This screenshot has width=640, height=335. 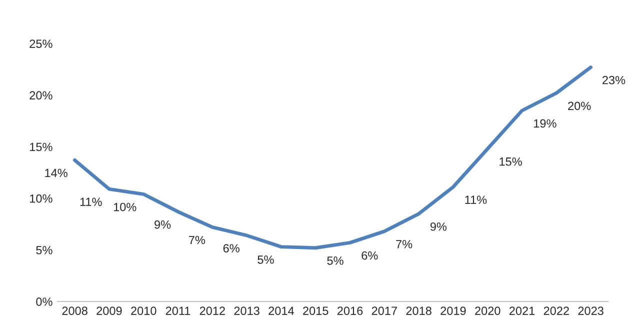 I want to click on data-label: 20%, so click(x=579, y=106).